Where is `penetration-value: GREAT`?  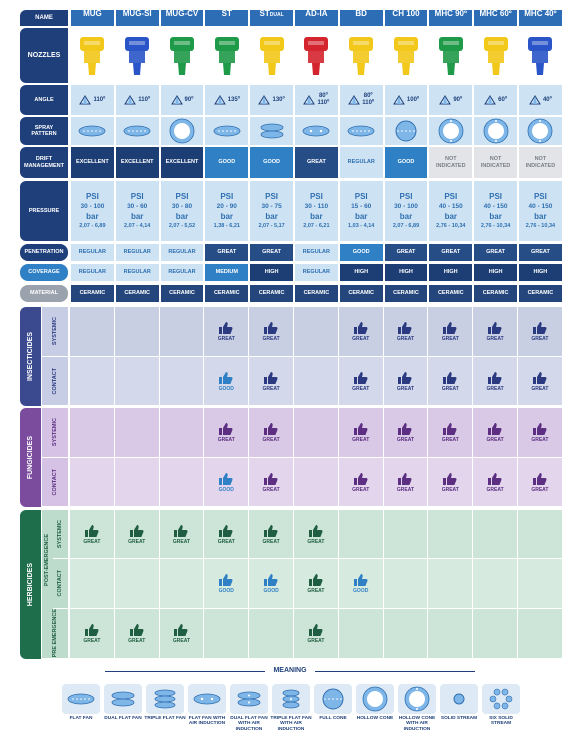
penetration-value: GREAT is located at coordinates (406, 252).